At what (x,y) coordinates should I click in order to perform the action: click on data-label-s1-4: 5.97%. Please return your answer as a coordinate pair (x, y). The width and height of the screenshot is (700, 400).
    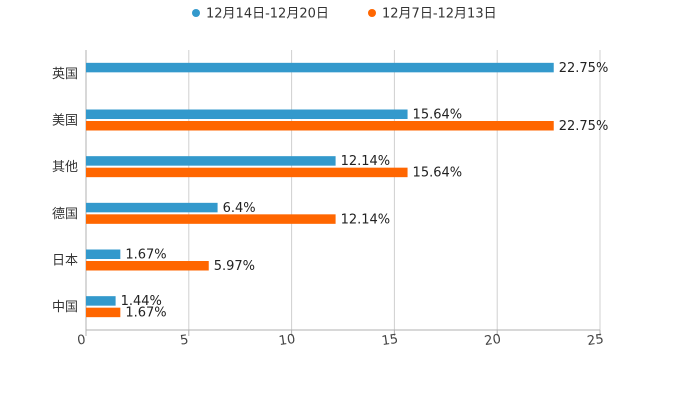
    Looking at the image, I should click on (234, 266).